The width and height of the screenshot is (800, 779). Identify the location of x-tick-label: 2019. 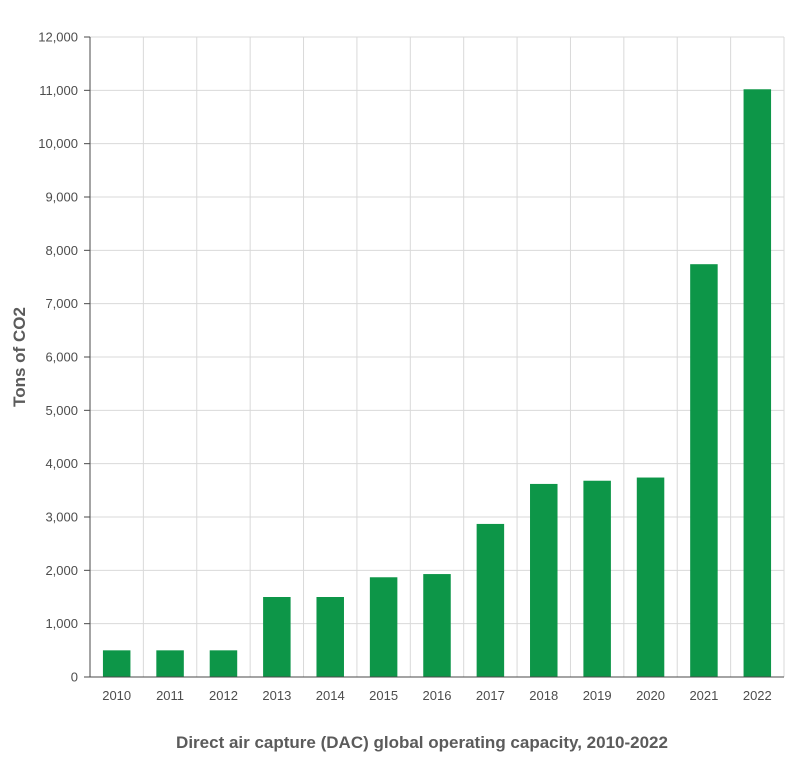
(597, 695).